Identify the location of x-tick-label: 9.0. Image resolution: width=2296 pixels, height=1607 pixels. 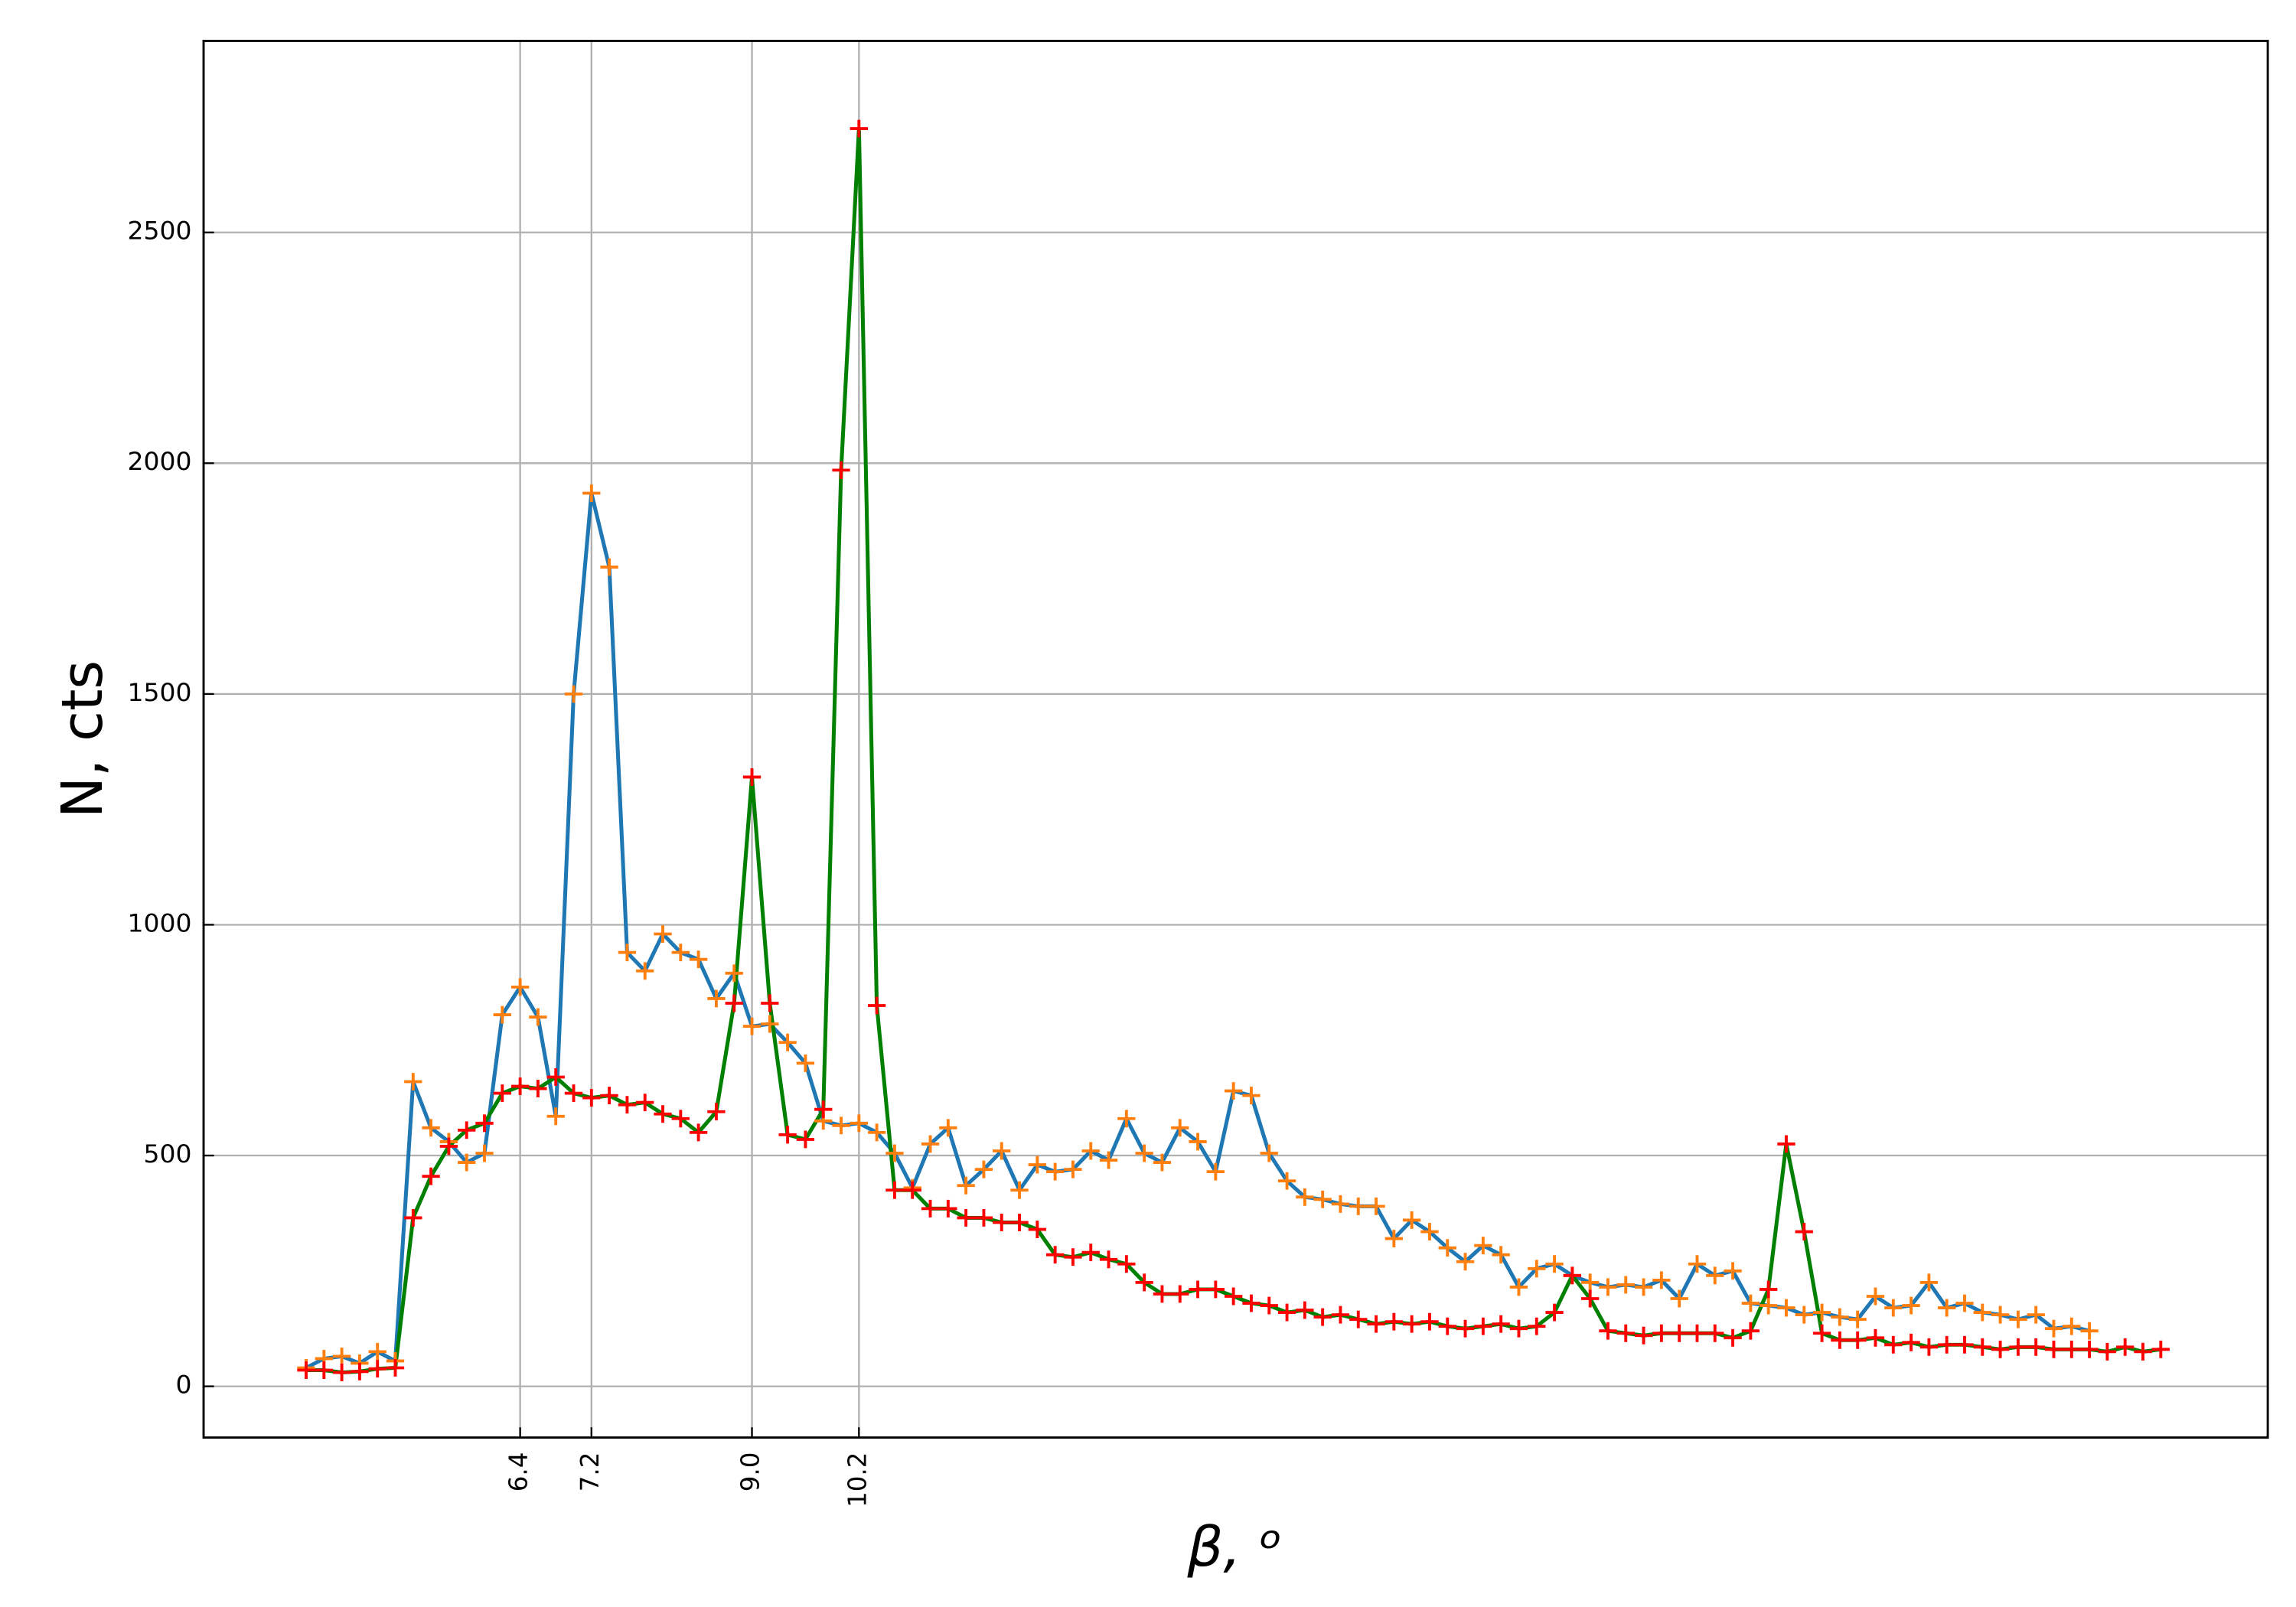
(750, 1472).